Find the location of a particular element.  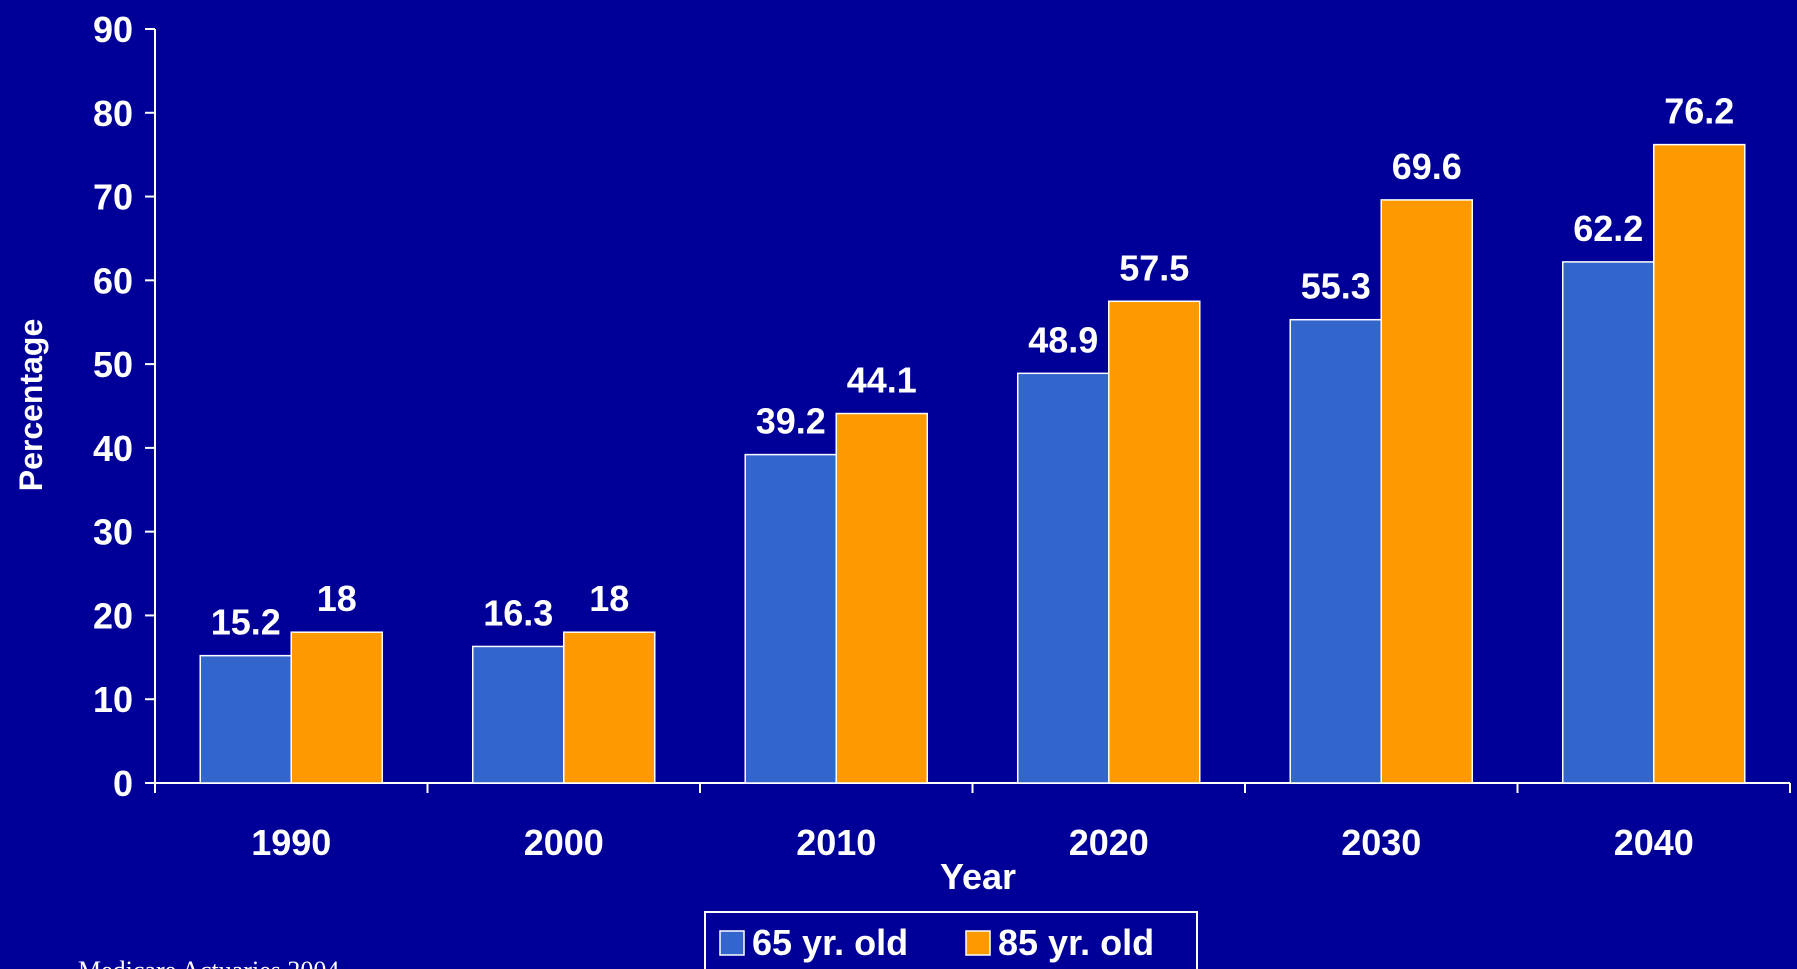

bar-85-2000 is located at coordinates (609, 707).